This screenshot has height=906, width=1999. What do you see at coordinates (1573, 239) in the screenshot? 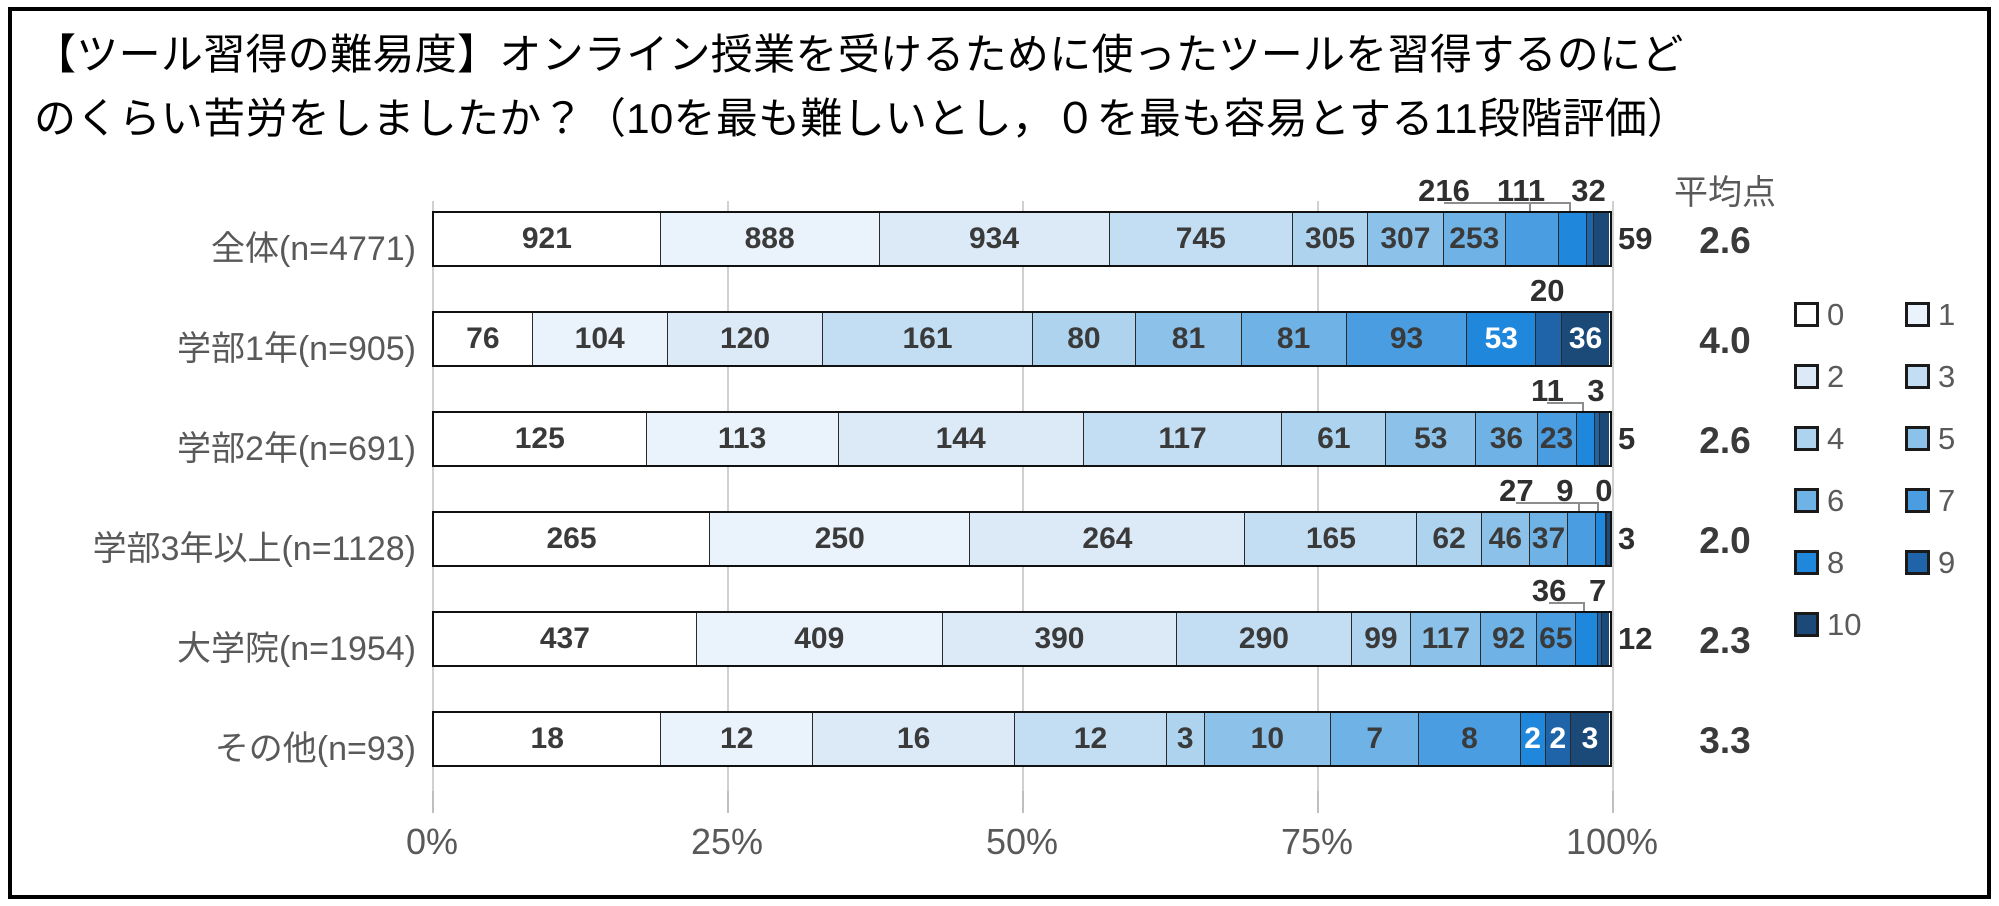
I see `bar-segment: 111` at bounding box center [1573, 239].